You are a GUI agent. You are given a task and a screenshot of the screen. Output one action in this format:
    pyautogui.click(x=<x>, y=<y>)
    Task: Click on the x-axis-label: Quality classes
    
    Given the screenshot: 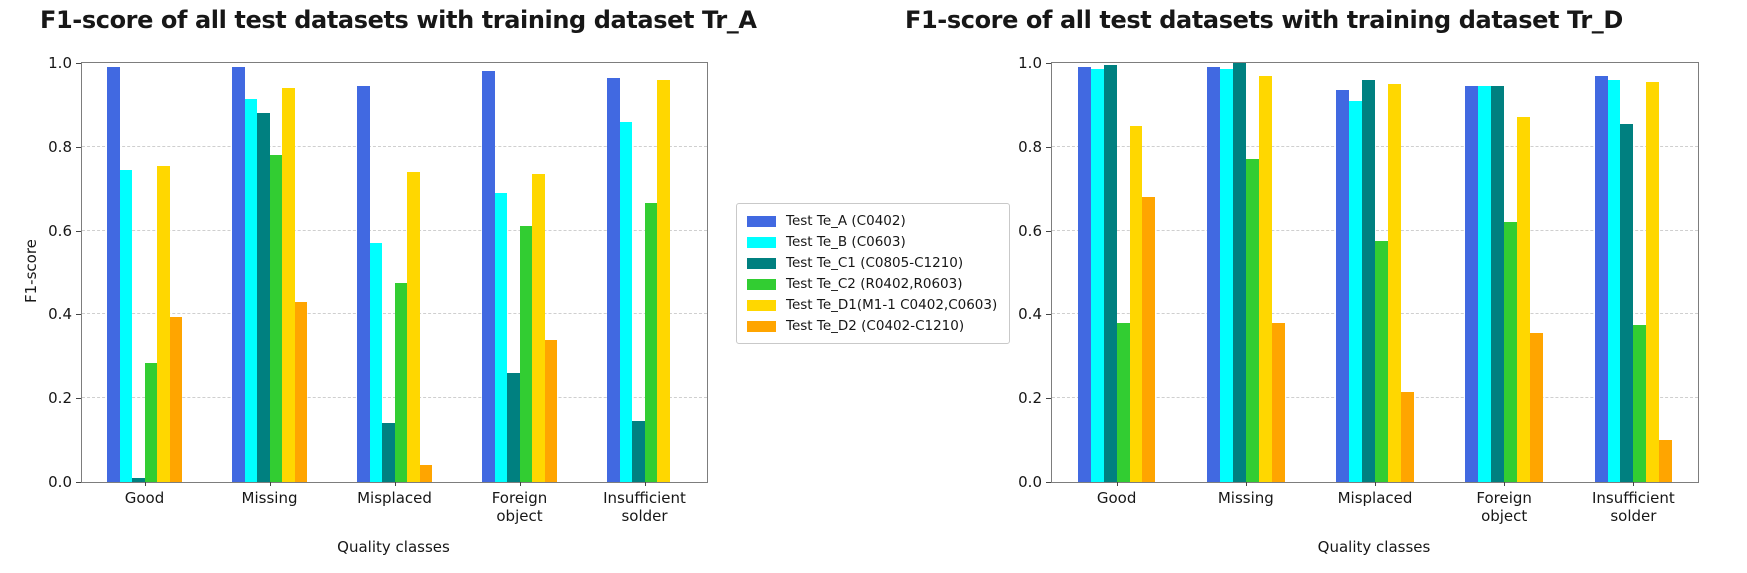 What is the action you would take?
    pyautogui.click(x=1374, y=547)
    